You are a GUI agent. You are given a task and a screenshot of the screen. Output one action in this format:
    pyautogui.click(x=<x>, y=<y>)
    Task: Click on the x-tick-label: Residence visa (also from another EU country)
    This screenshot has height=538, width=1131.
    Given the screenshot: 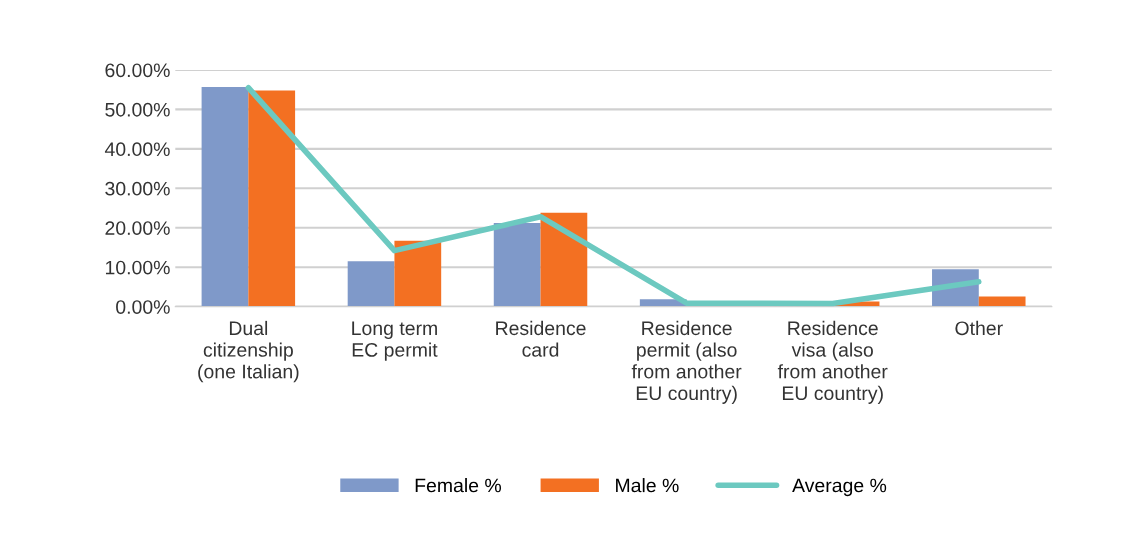 What is the action you would take?
    pyautogui.click(x=832, y=362)
    